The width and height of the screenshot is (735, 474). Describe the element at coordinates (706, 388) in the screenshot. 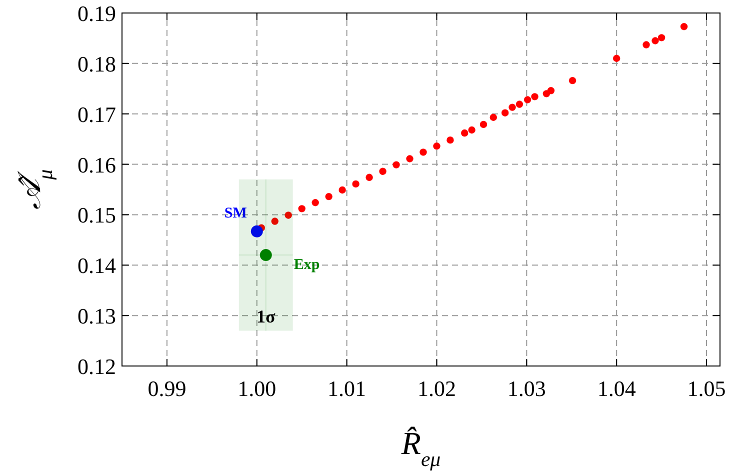

I see `x-tick-label: 1.05` at that location.